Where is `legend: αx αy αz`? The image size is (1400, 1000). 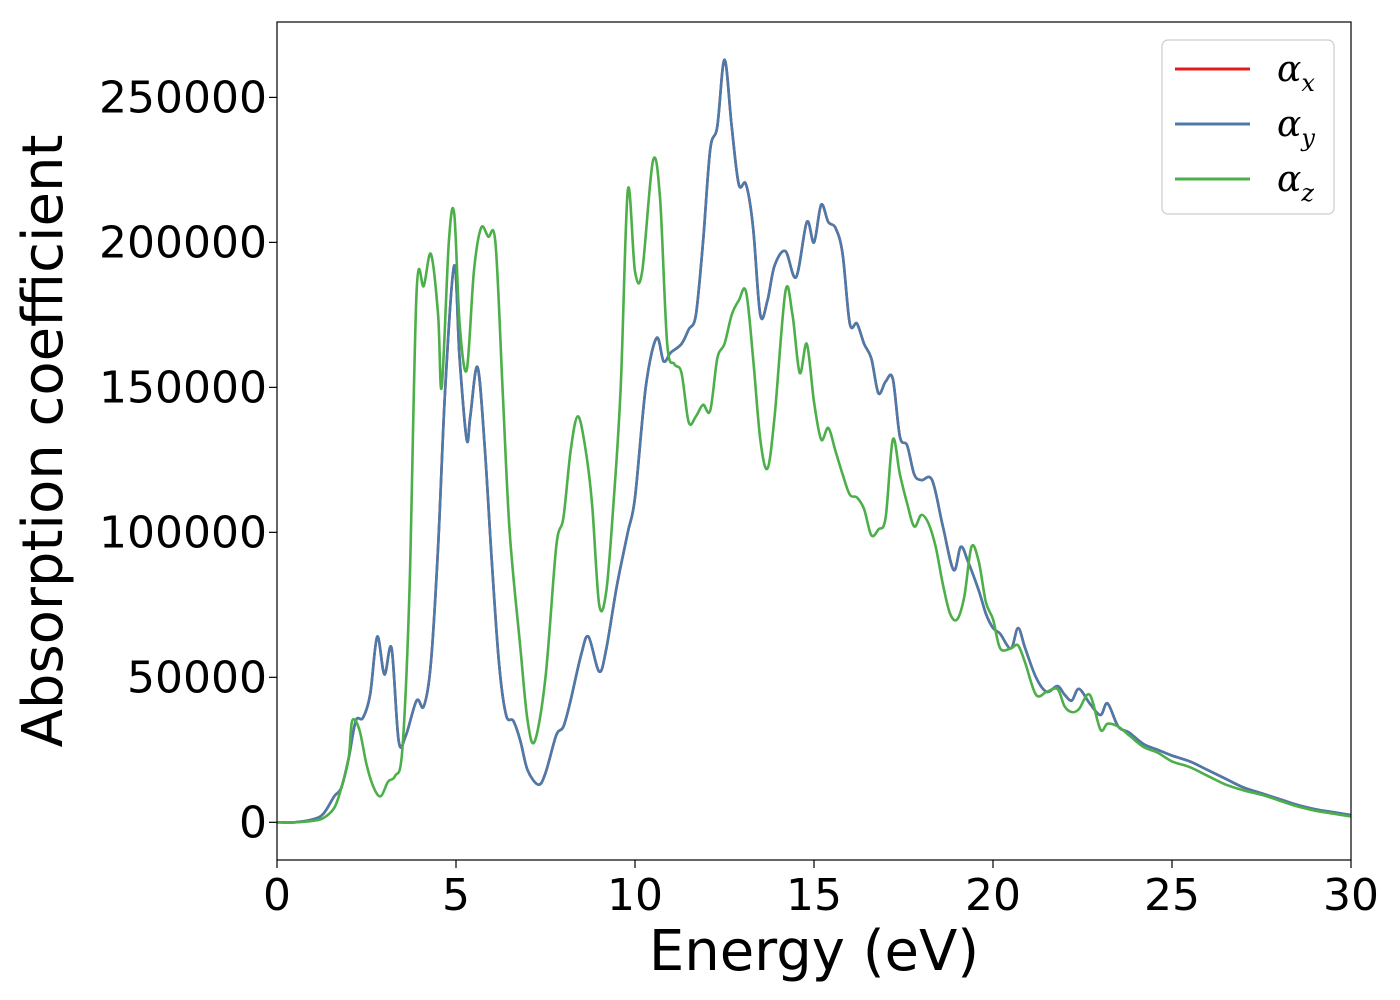 legend: αx αy αz is located at coordinates (1248, 127).